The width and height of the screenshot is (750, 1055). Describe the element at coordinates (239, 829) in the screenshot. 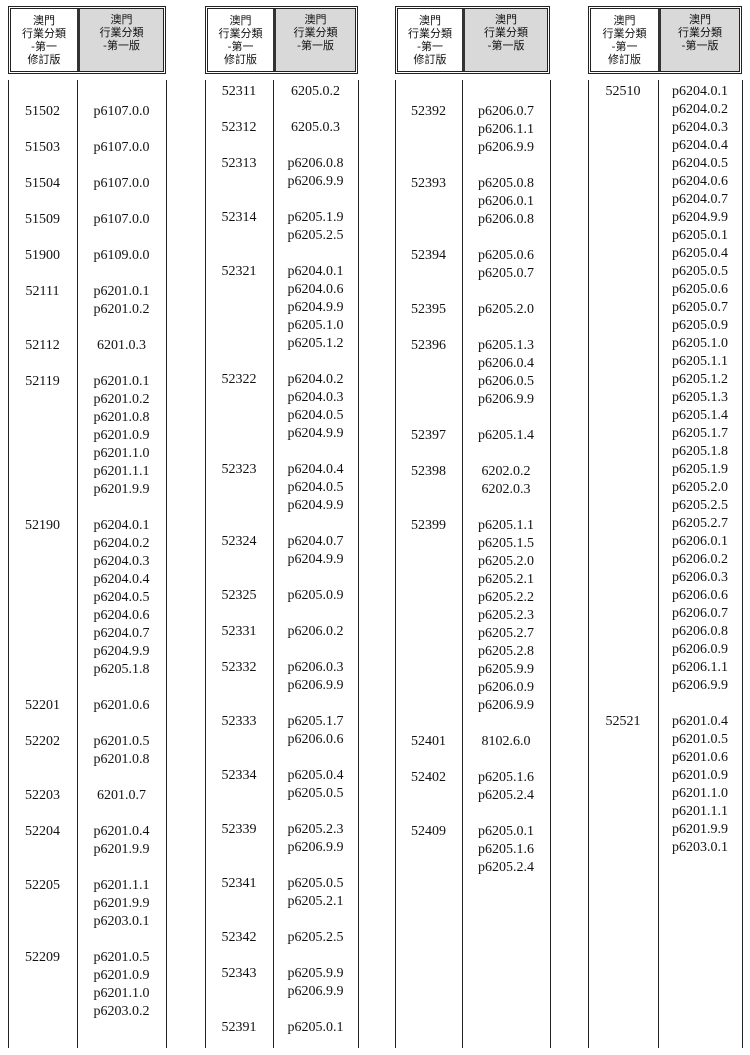

I see `revised-code: 52339` at that location.